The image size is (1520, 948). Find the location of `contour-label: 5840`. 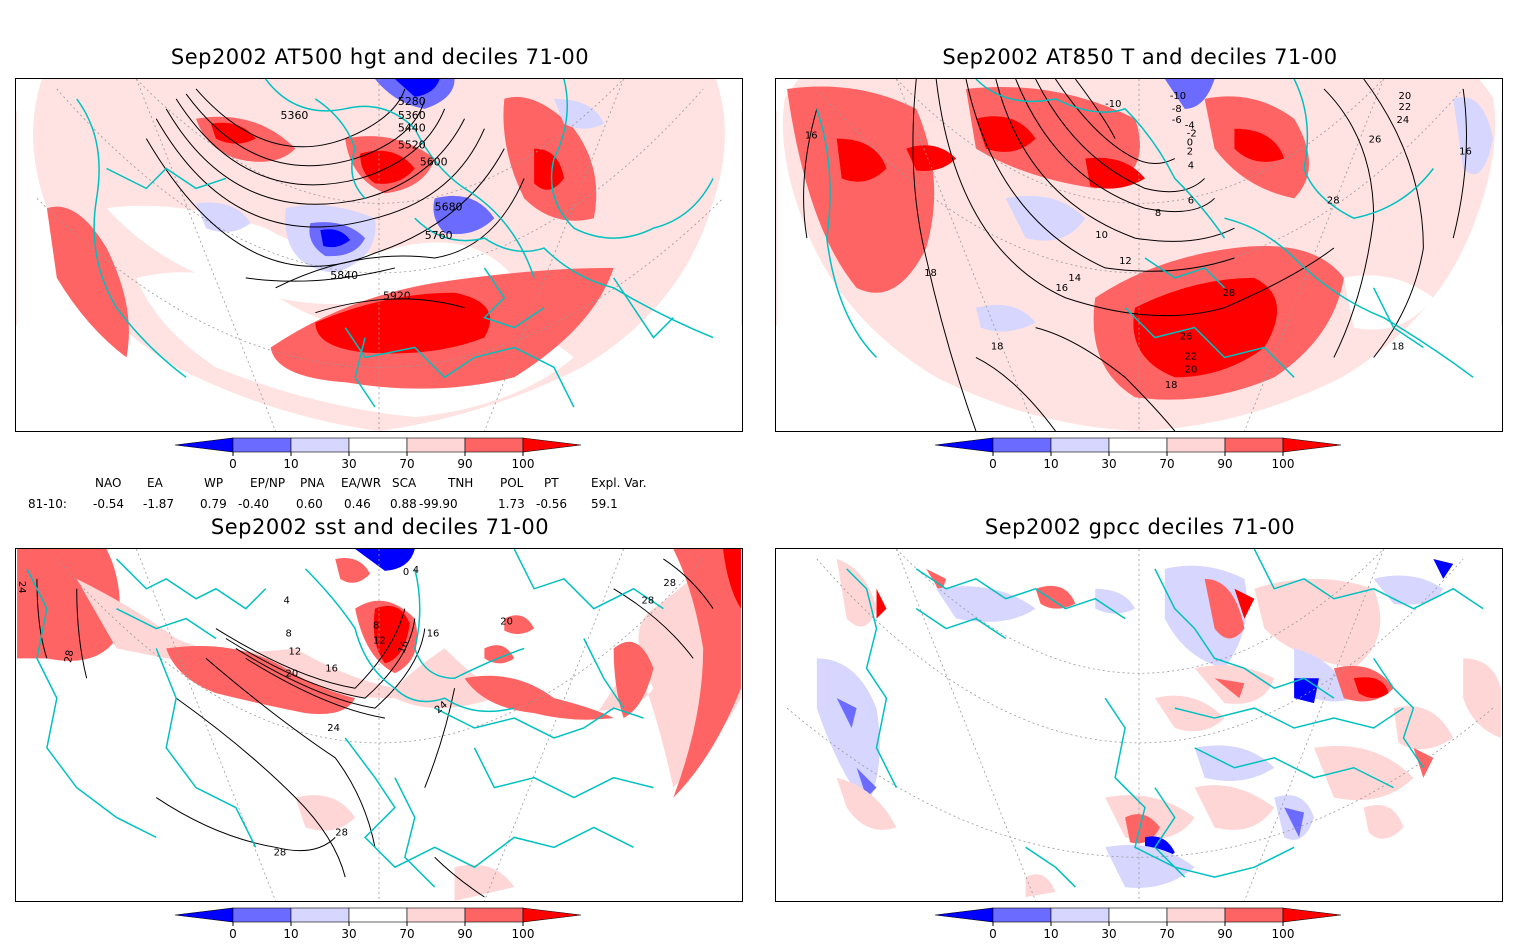

contour-label: 5840 is located at coordinates (344, 275).